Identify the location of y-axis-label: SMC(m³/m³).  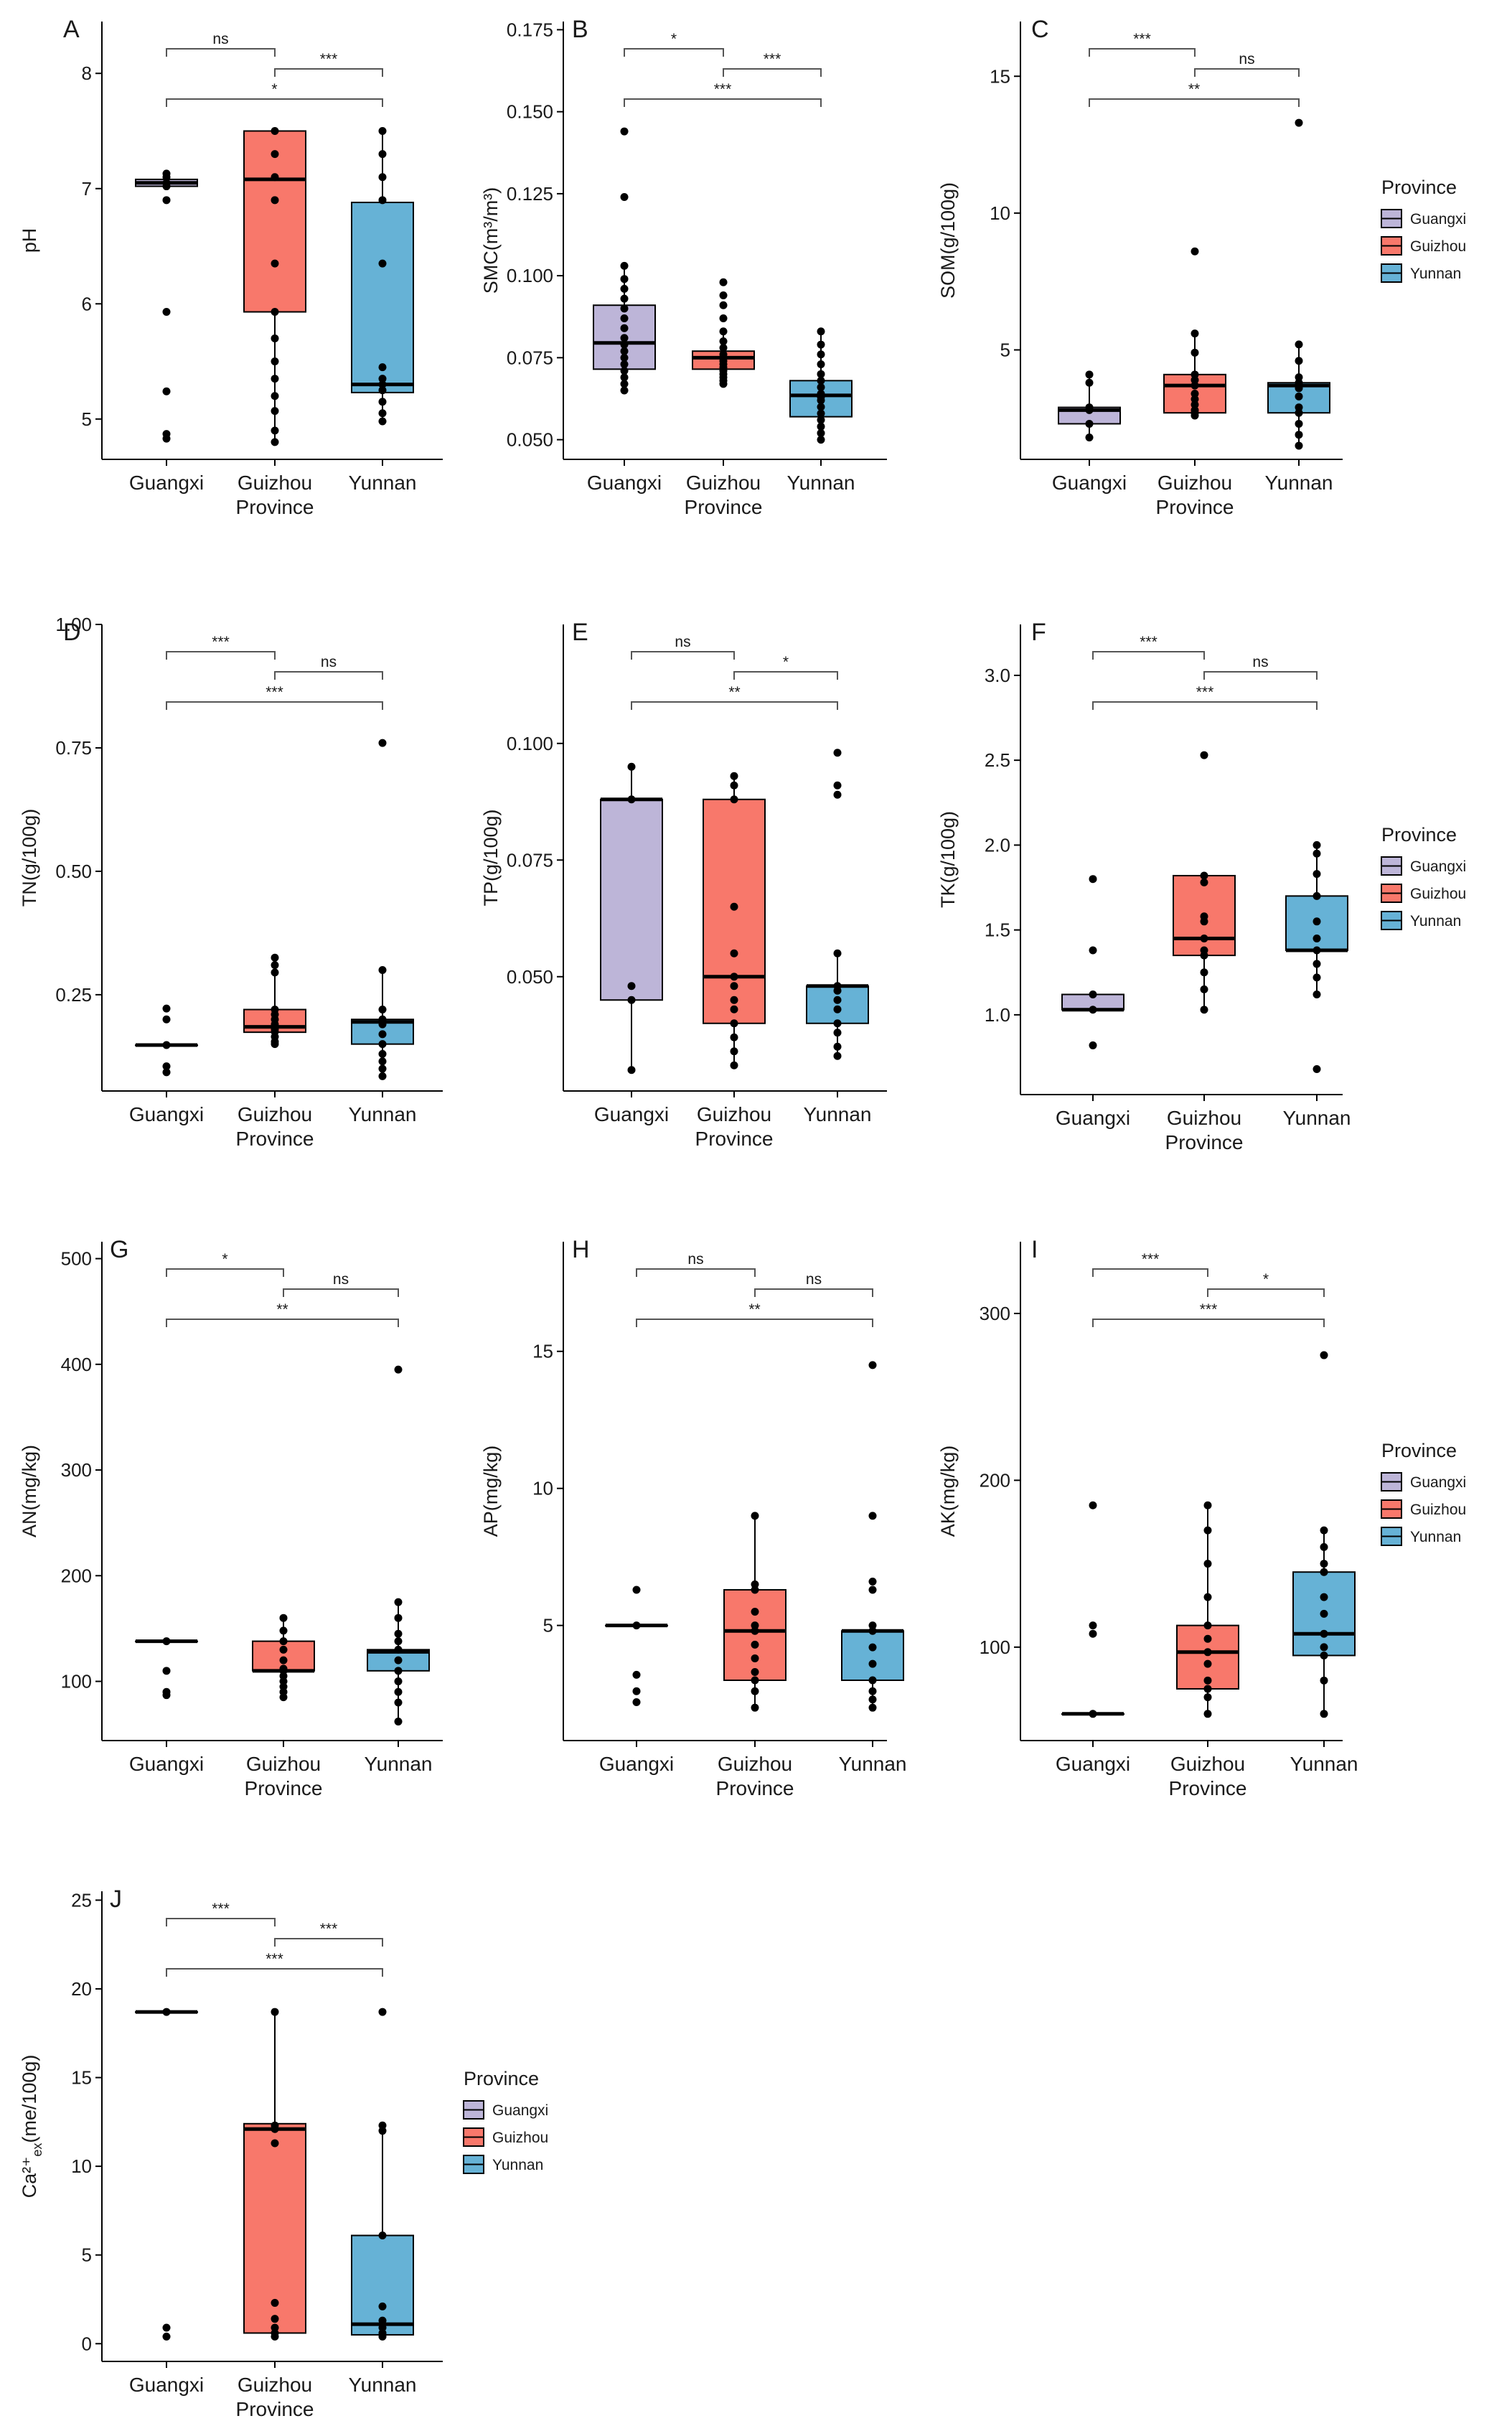
(491, 240).